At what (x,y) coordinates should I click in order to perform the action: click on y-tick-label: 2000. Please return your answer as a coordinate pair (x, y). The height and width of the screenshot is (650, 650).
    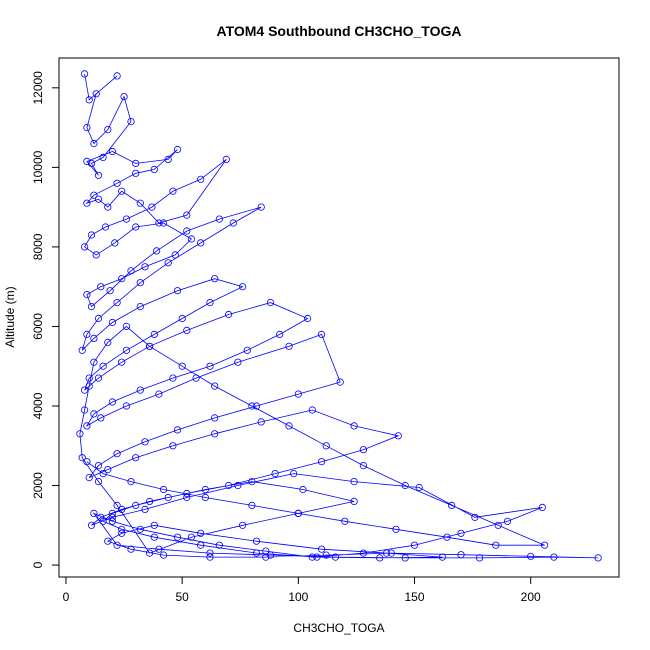
    Looking at the image, I should click on (38, 485).